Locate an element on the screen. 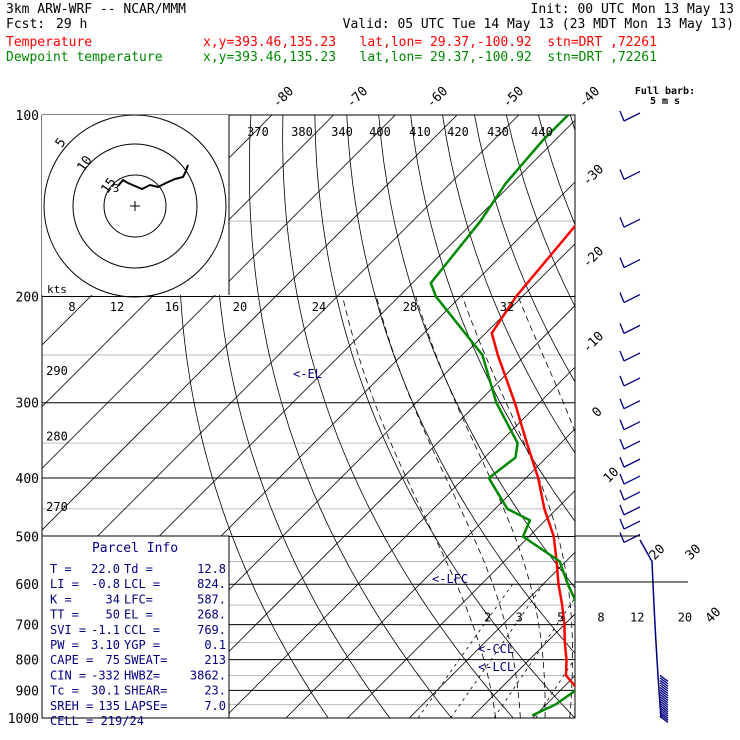 The width and height of the screenshot is (740, 740). model-title: 3km ARW-WRF -- NCAR/MMM is located at coordinates (96, 9).